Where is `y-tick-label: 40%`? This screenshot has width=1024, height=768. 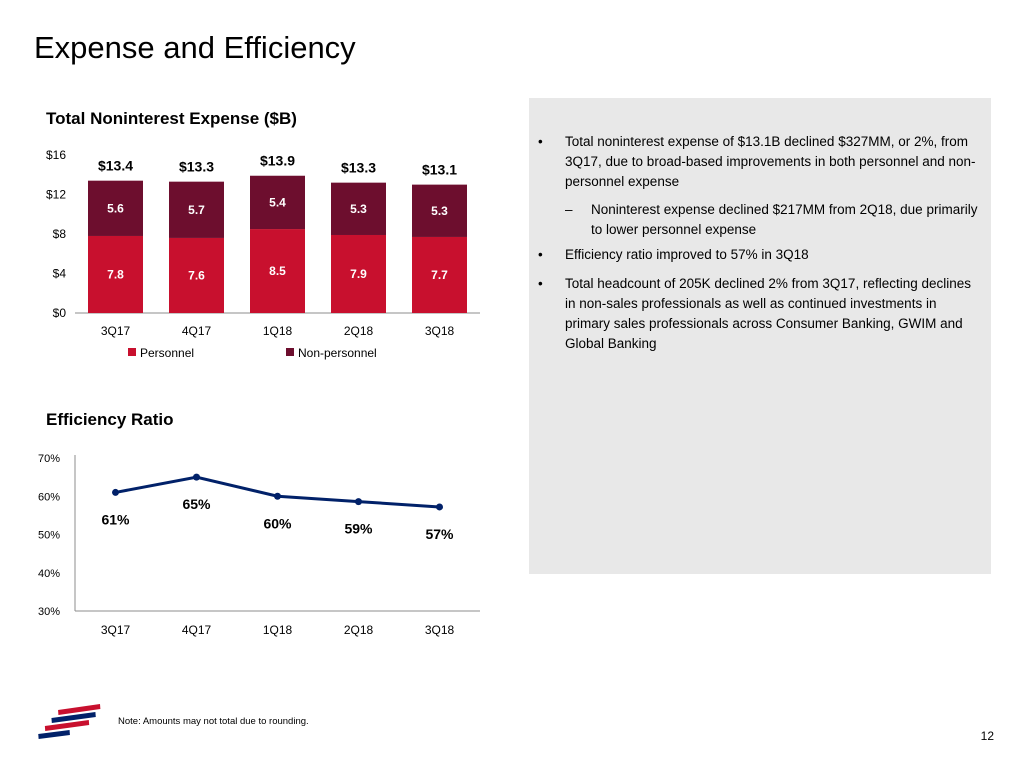 y-tick-label: 40% is located at coordinates (49, 574).